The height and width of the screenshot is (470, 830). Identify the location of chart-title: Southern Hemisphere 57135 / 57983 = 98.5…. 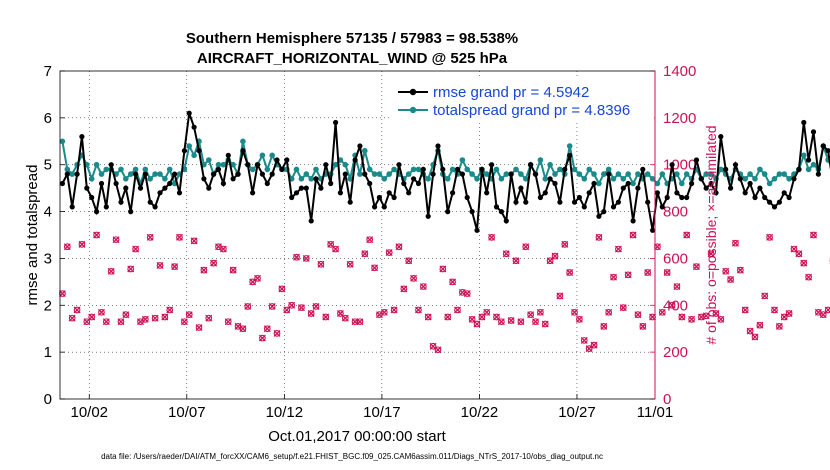
(352, 38).